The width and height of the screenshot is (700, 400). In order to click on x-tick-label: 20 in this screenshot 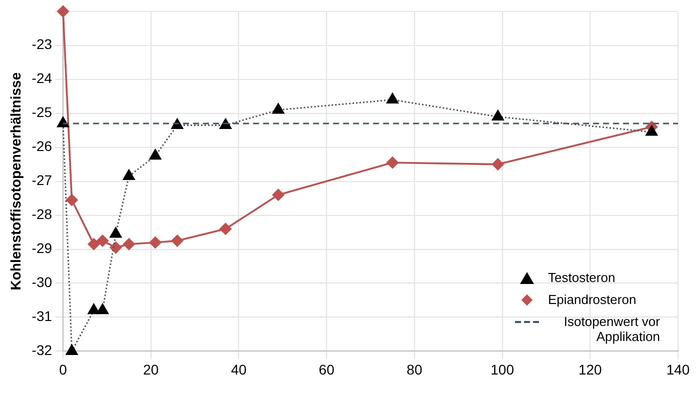, I will do `click(151, 369)`.